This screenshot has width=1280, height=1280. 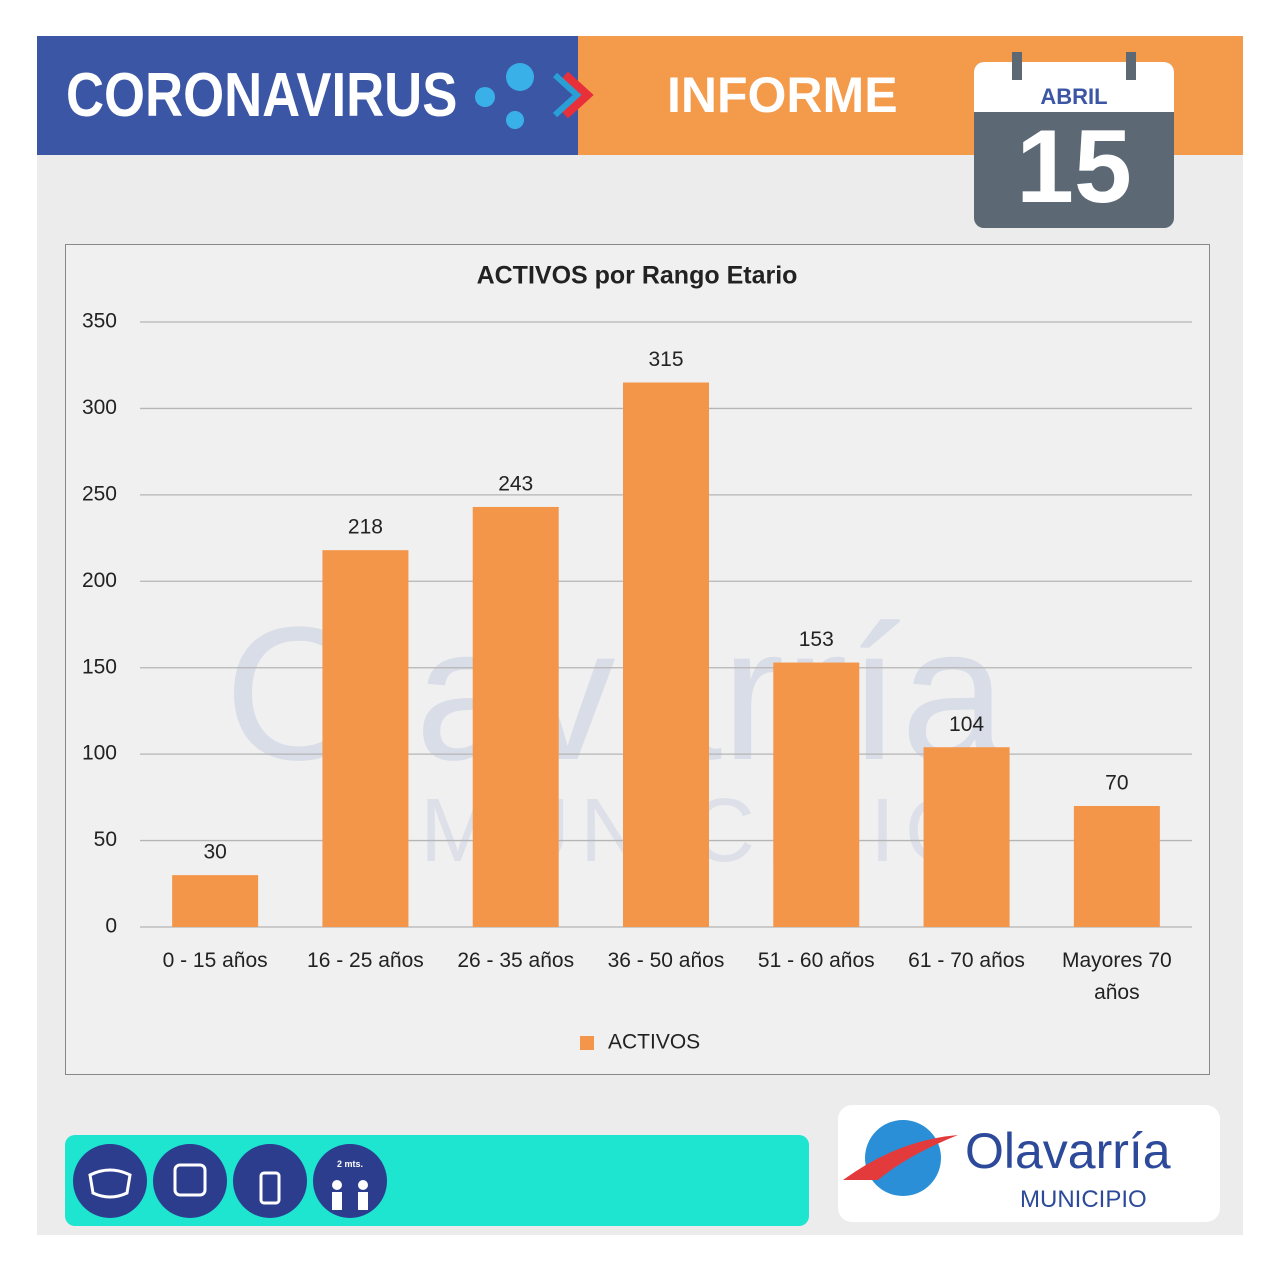 I want to click on y-tick-label: 150, so click(x=99, y=666).